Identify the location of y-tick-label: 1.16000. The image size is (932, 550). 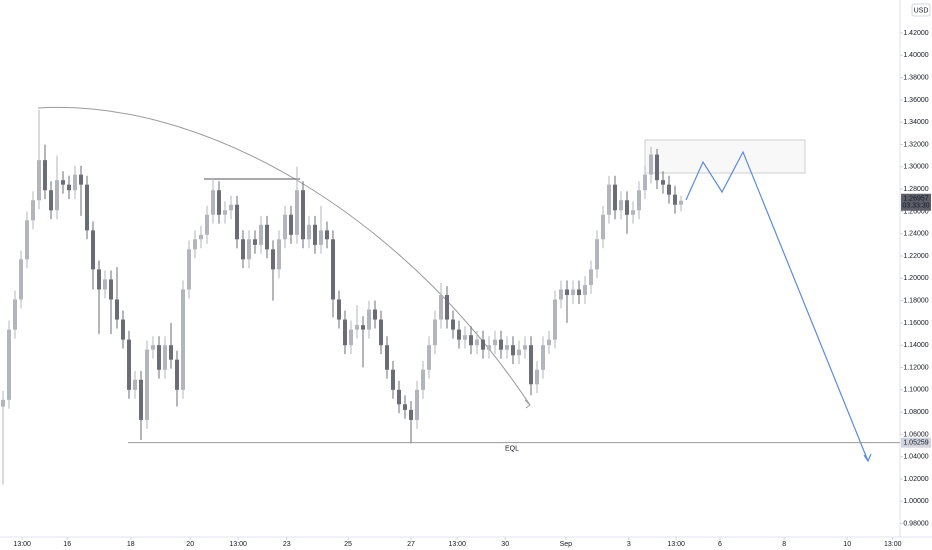
(915, 323).